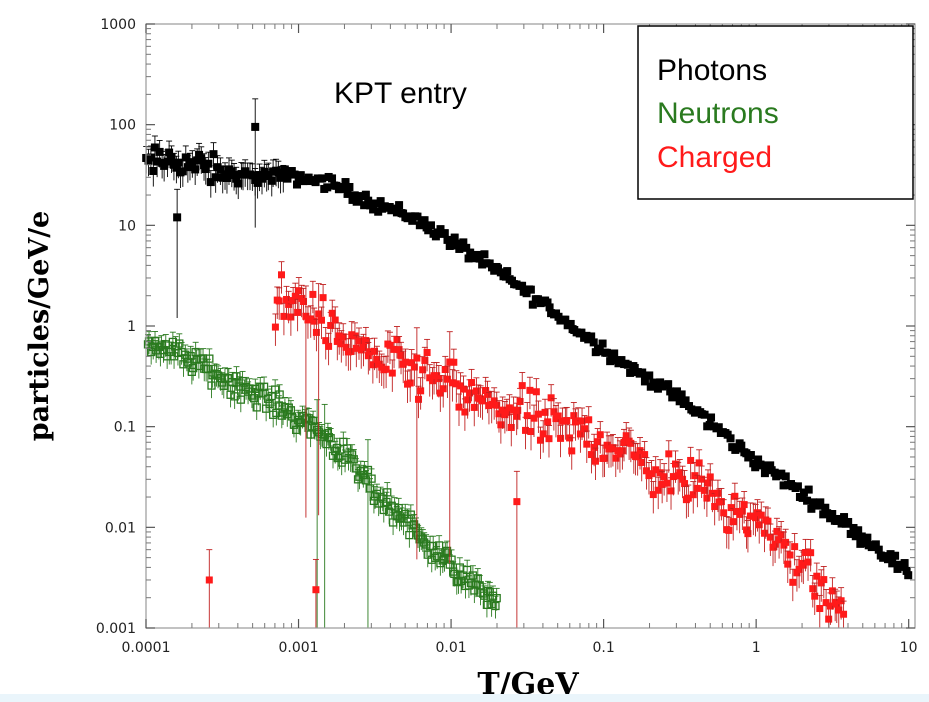 This screenshot has width=929, height=702. What do you see at coordinates (756, 648) in the screenshot?
I see `x-tick-label: 1` at bounding box center [756, 648].